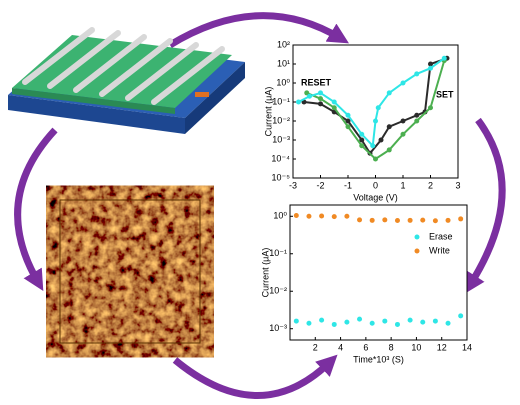 The height and width of the screenshot is (405, 520). Describe the element at coordinates (281, 139) in the screenshot. I see `y-tick-label: 10⁻³` at that location.